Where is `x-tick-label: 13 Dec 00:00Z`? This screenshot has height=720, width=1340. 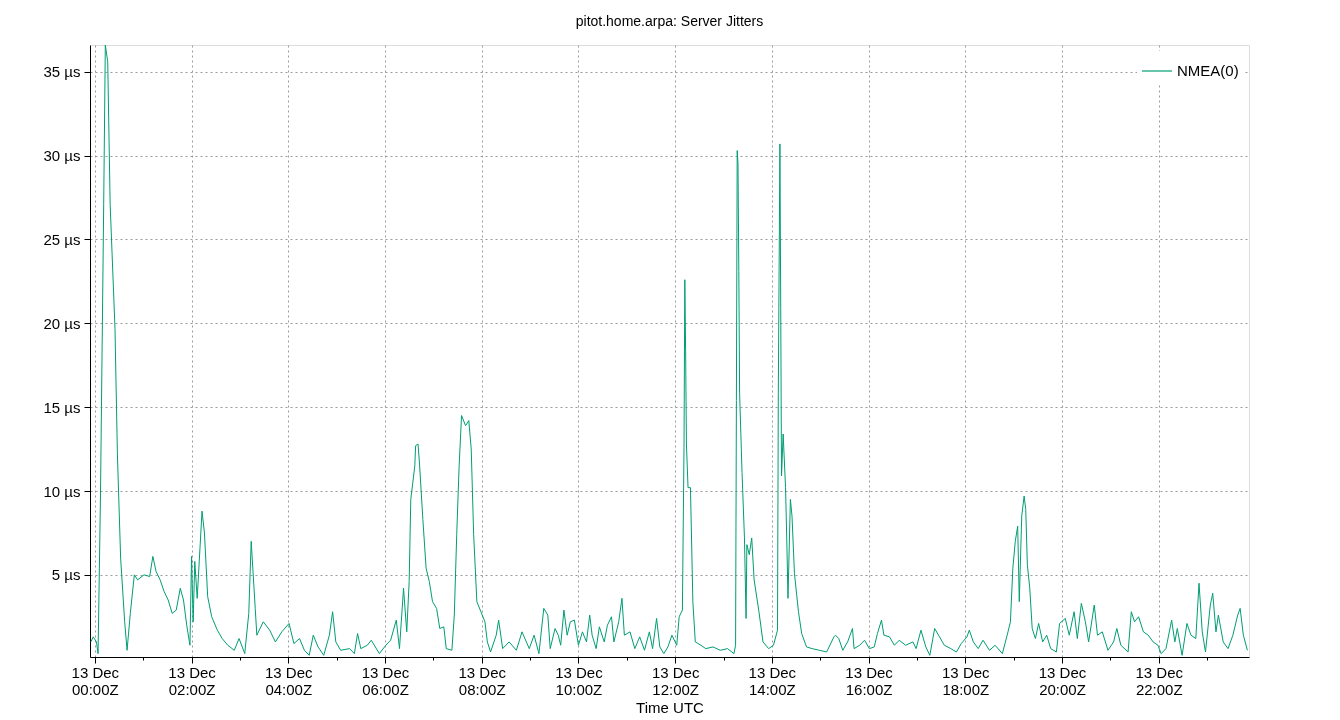 x-tick-label: 13 Dec 00:00Z is located at coordinates (95, 680).